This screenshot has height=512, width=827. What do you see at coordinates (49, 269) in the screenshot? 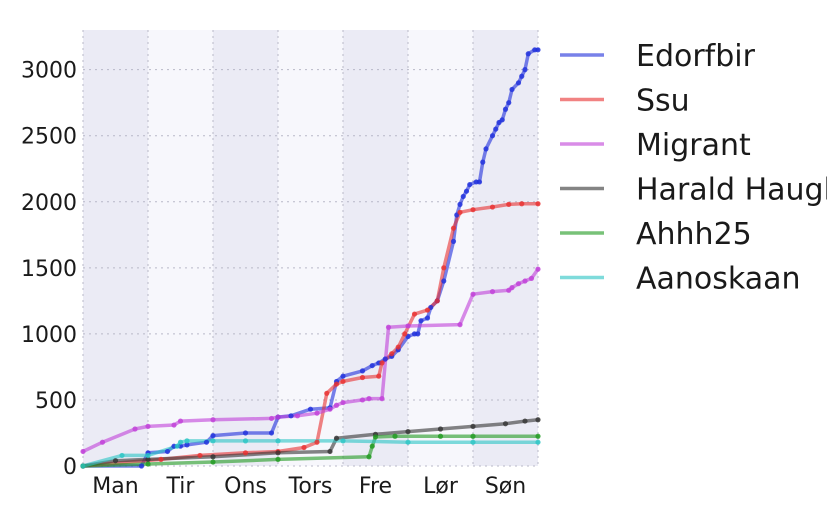
I see `y-tick-label: 1500` at bounding box center [49, 269].